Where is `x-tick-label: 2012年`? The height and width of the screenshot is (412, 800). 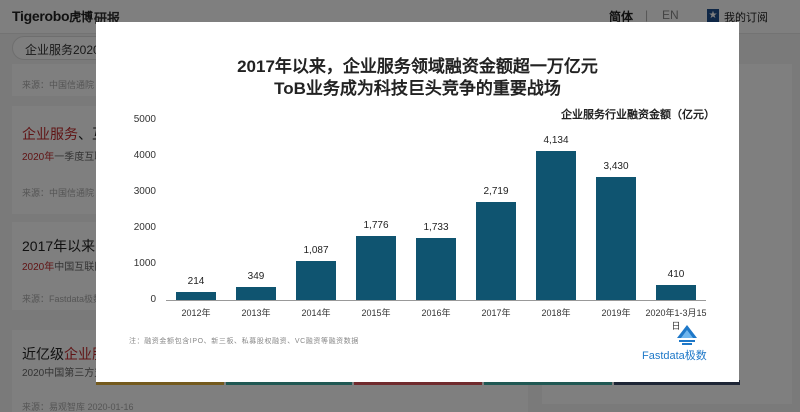
x-tick-label: 2012年 is located at coordinates (196, 313).